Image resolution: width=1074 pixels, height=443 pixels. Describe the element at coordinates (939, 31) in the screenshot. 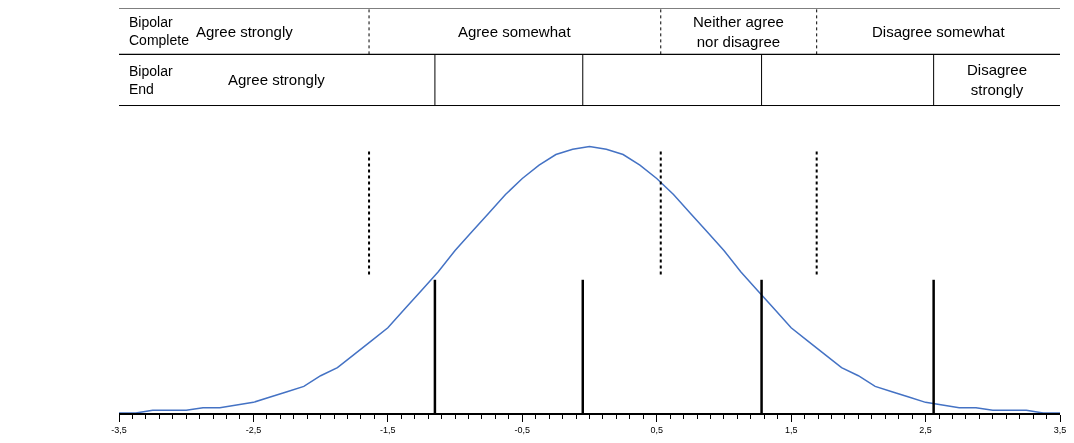

I see `text: Disagree somewhat` at that location.